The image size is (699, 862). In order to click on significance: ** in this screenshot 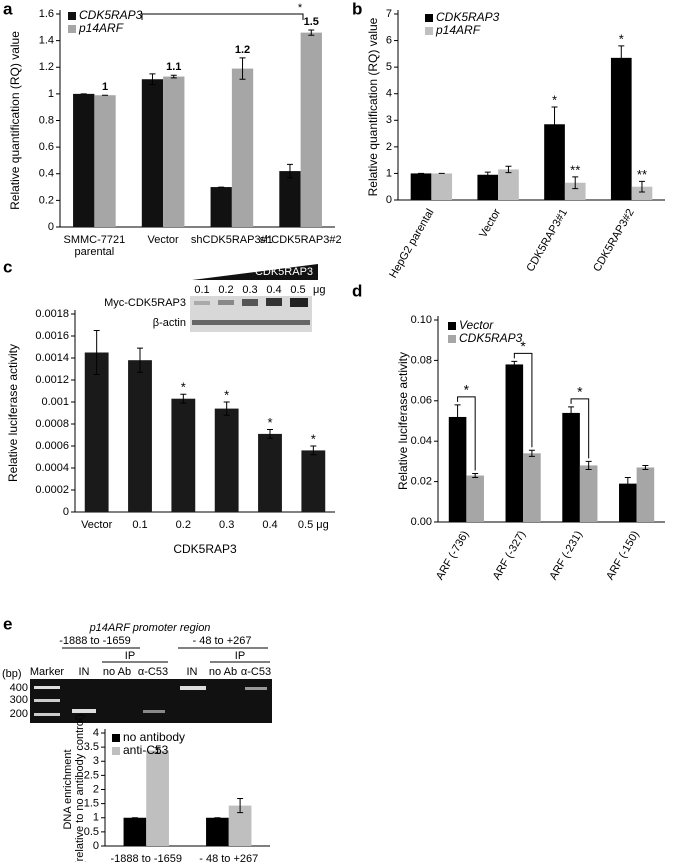, I will do `click(575, 169)`.